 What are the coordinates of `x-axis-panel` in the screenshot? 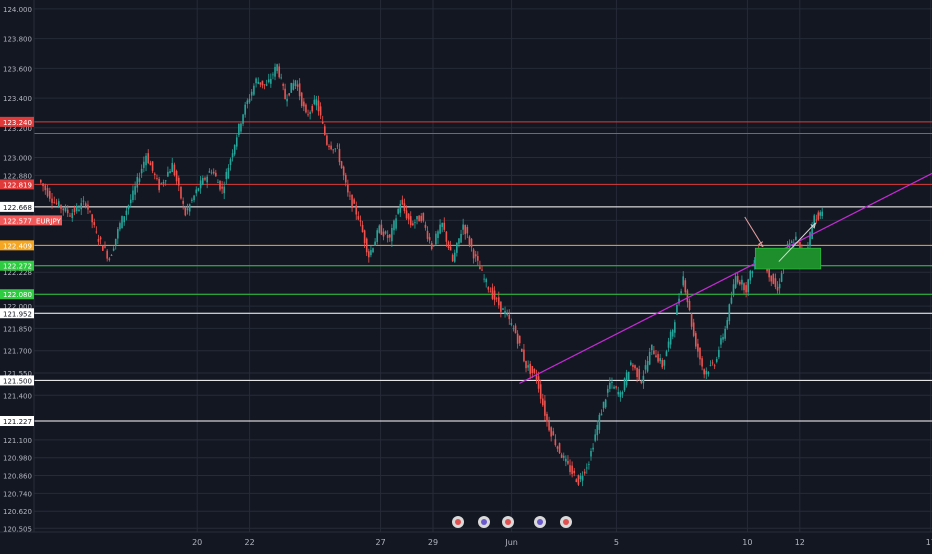 It's located at (466, 541).